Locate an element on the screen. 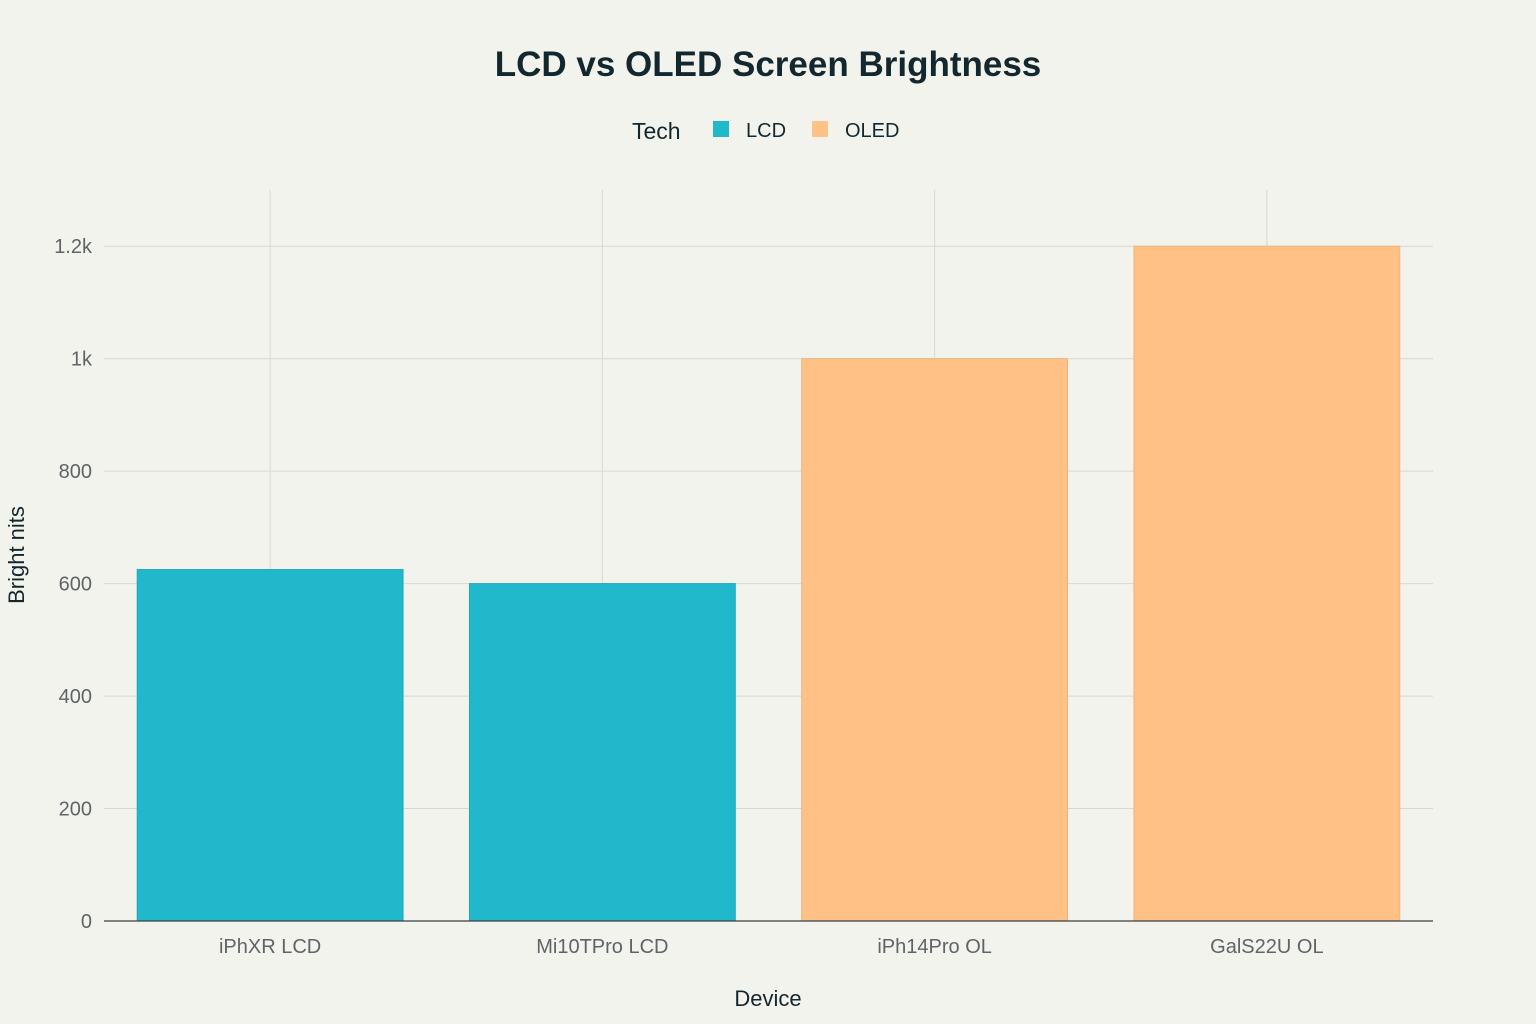 The height and width of the screenshot is (1024, 1536). bar-iph14pro-ol is located at coordinates (935, 640).